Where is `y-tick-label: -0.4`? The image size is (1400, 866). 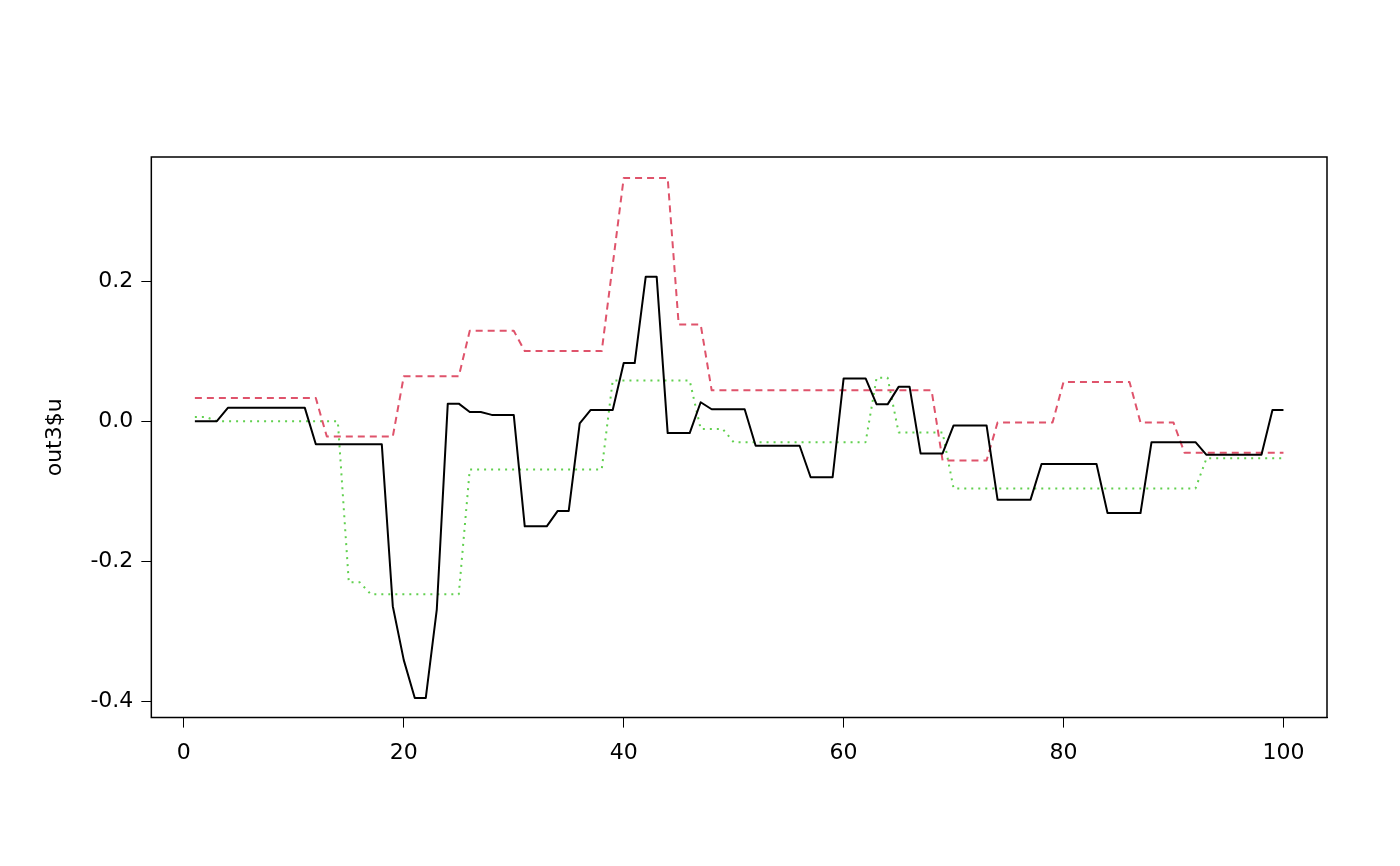
y-tick-label: -0.4 is located at coordinates (112, 700).